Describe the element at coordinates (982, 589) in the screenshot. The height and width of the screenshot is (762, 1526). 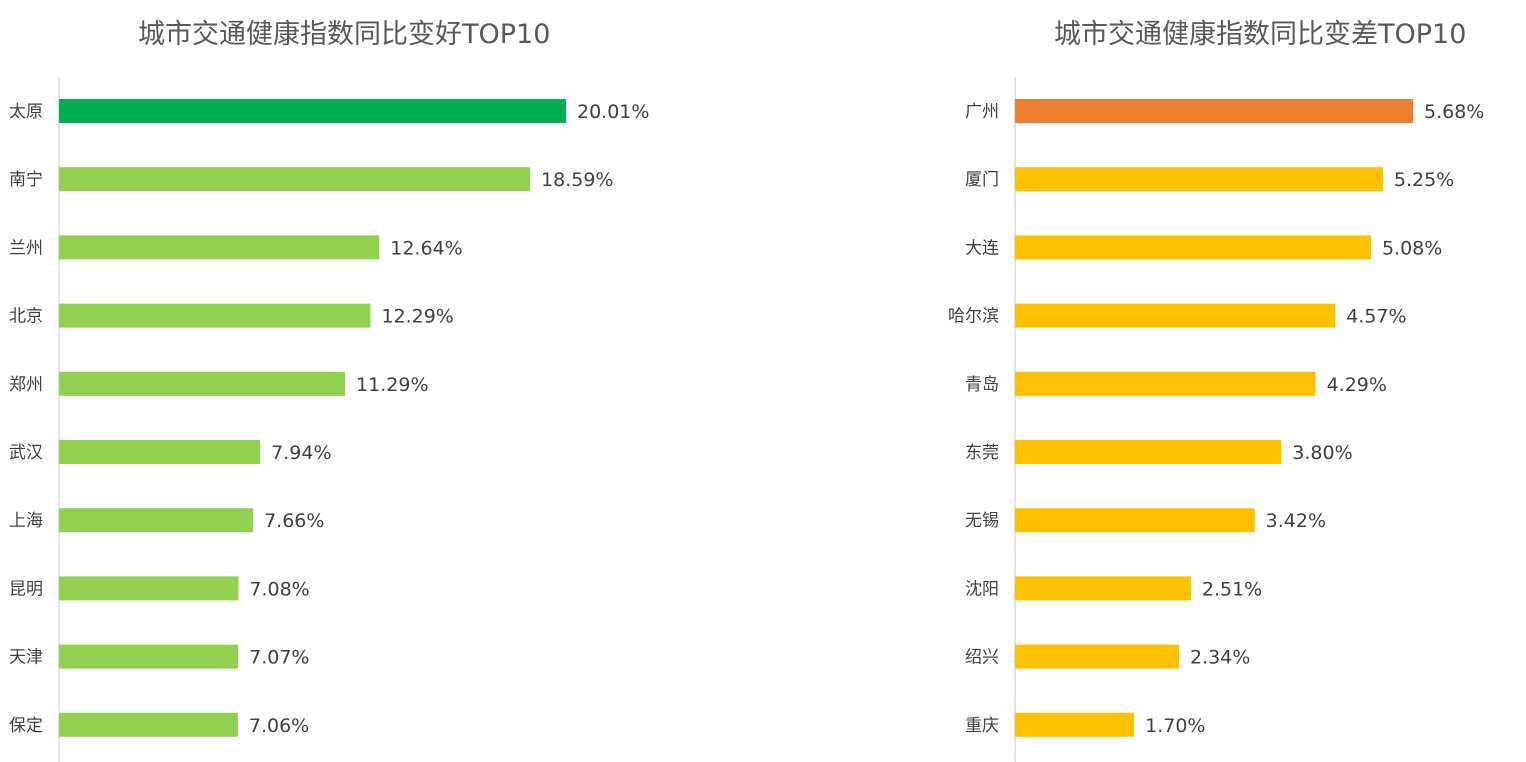
I see `category-label: 沈阳` at that location.